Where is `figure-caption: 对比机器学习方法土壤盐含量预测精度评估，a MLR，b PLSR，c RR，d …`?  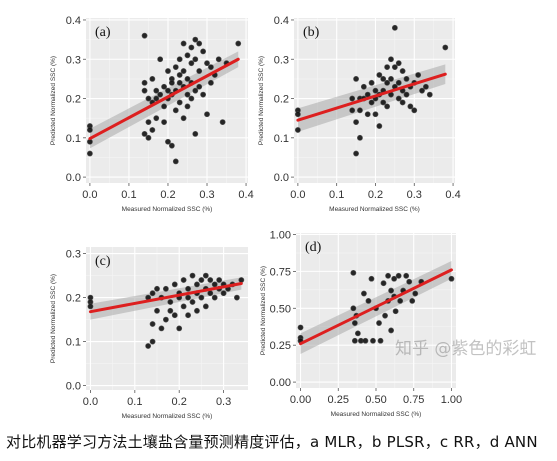
figure-caption: 对比机器学习方法土壤盐含量预测精度评估，a MLR，b PLSR，c RR，d … is located at coordinates (272, 442).